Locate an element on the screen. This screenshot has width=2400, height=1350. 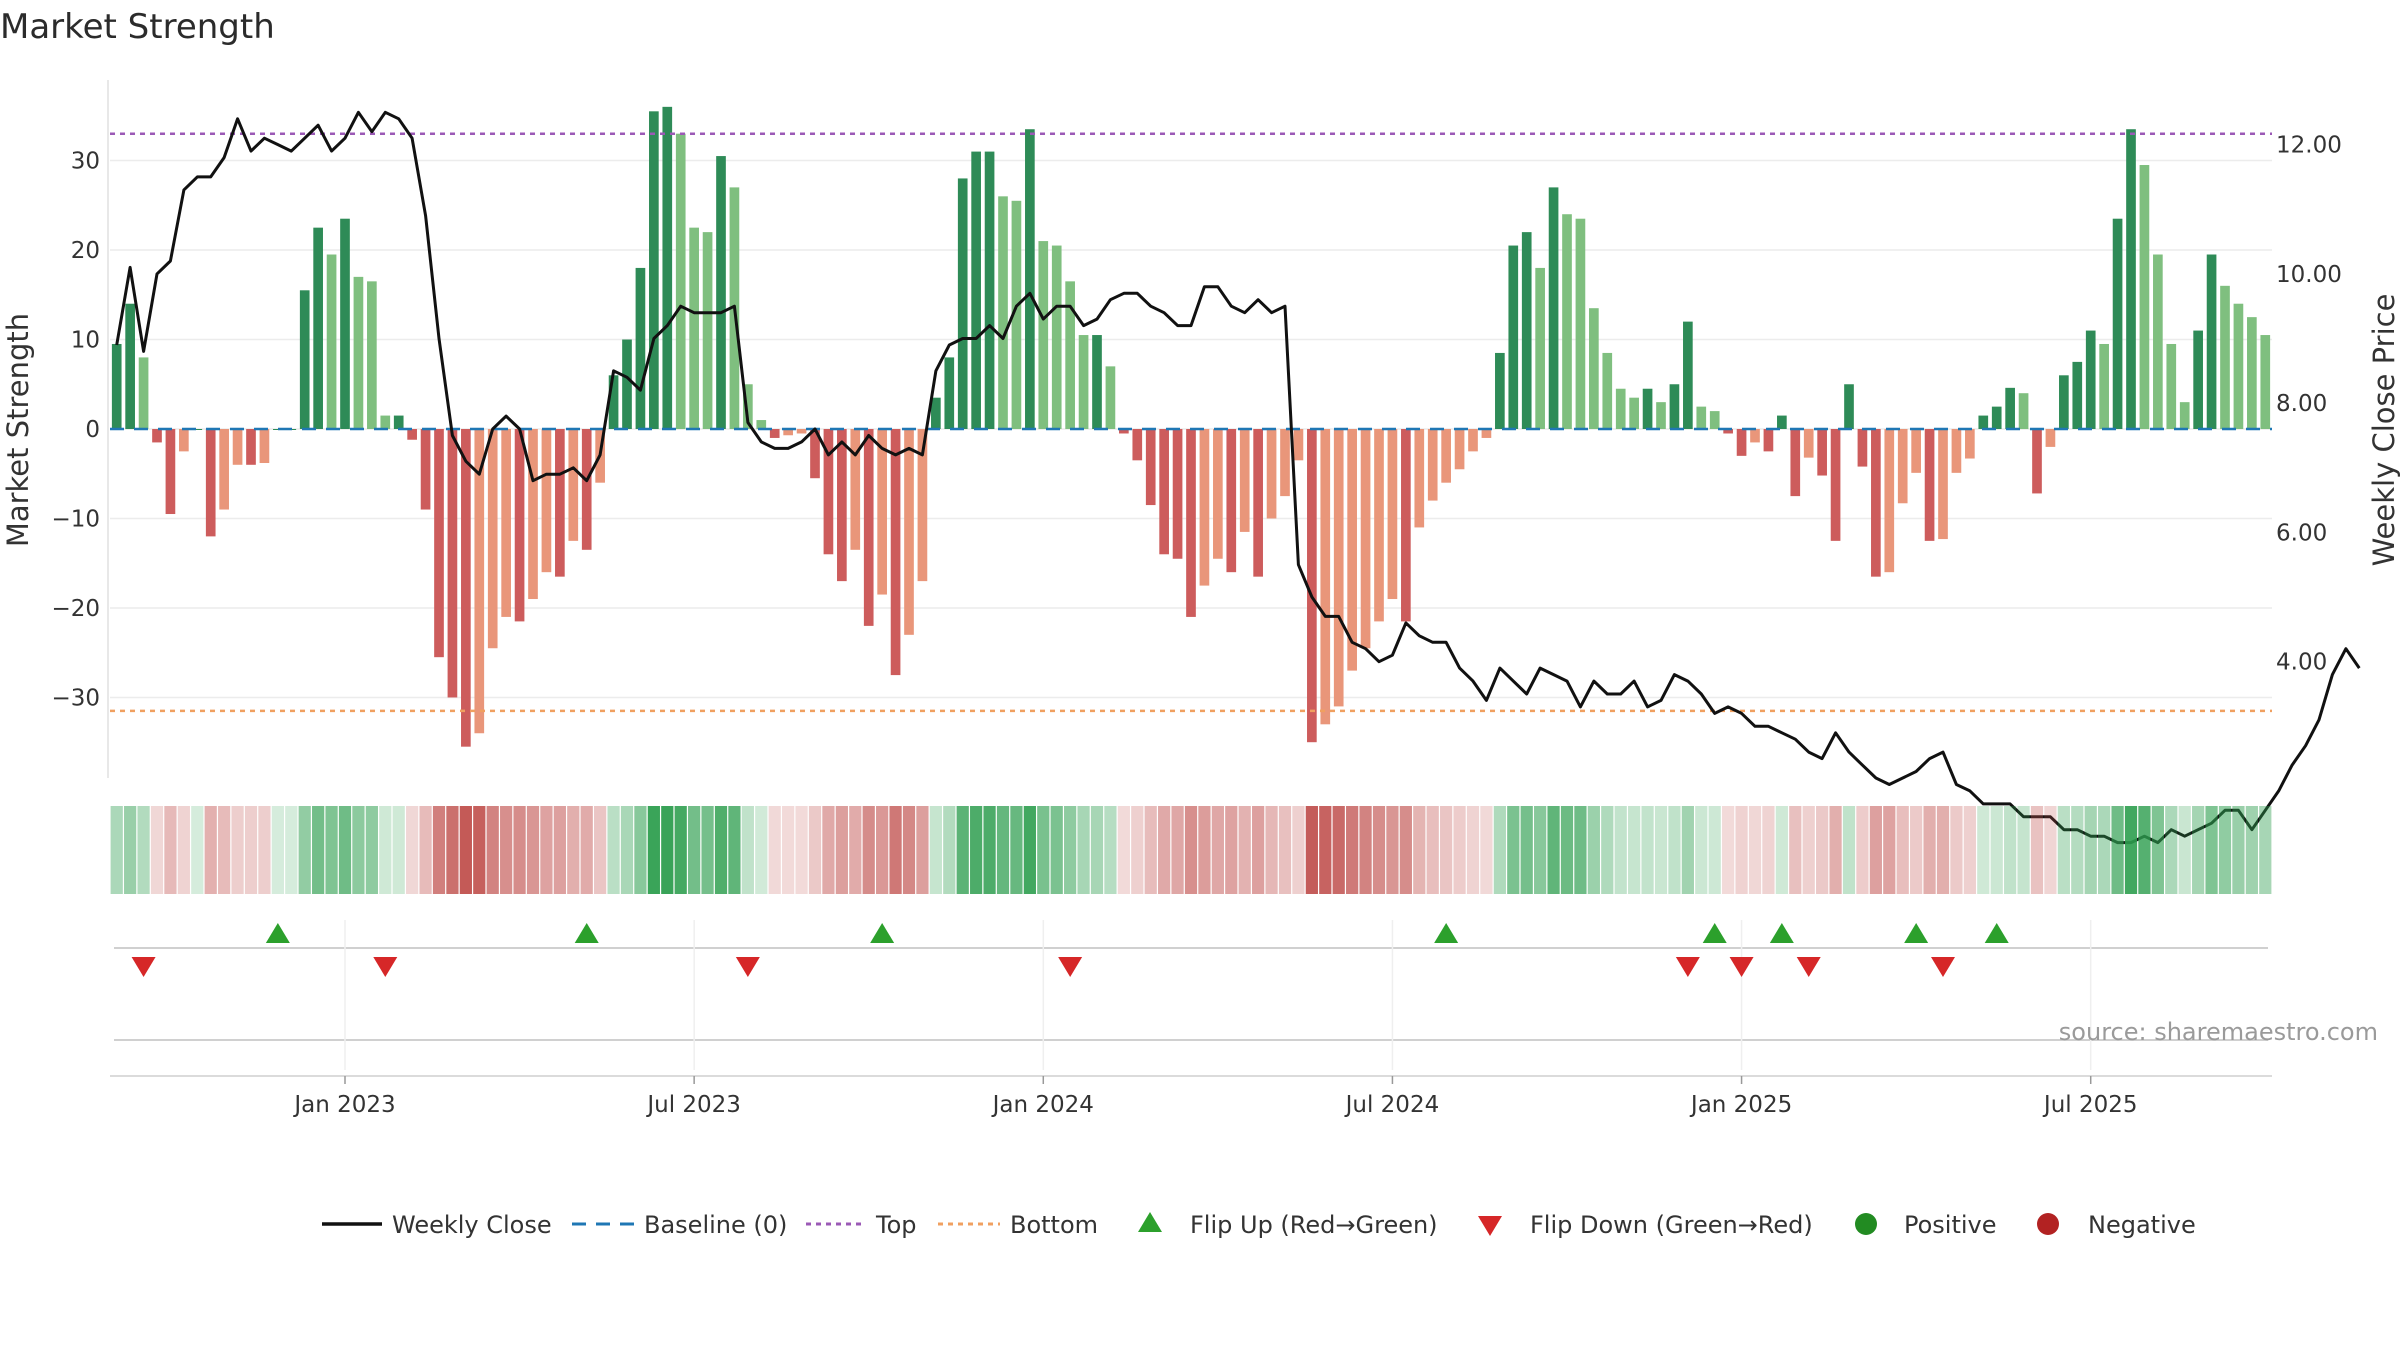
legend-label: Flip Up (Red→Green) is located at coordinates (1314, 1225).